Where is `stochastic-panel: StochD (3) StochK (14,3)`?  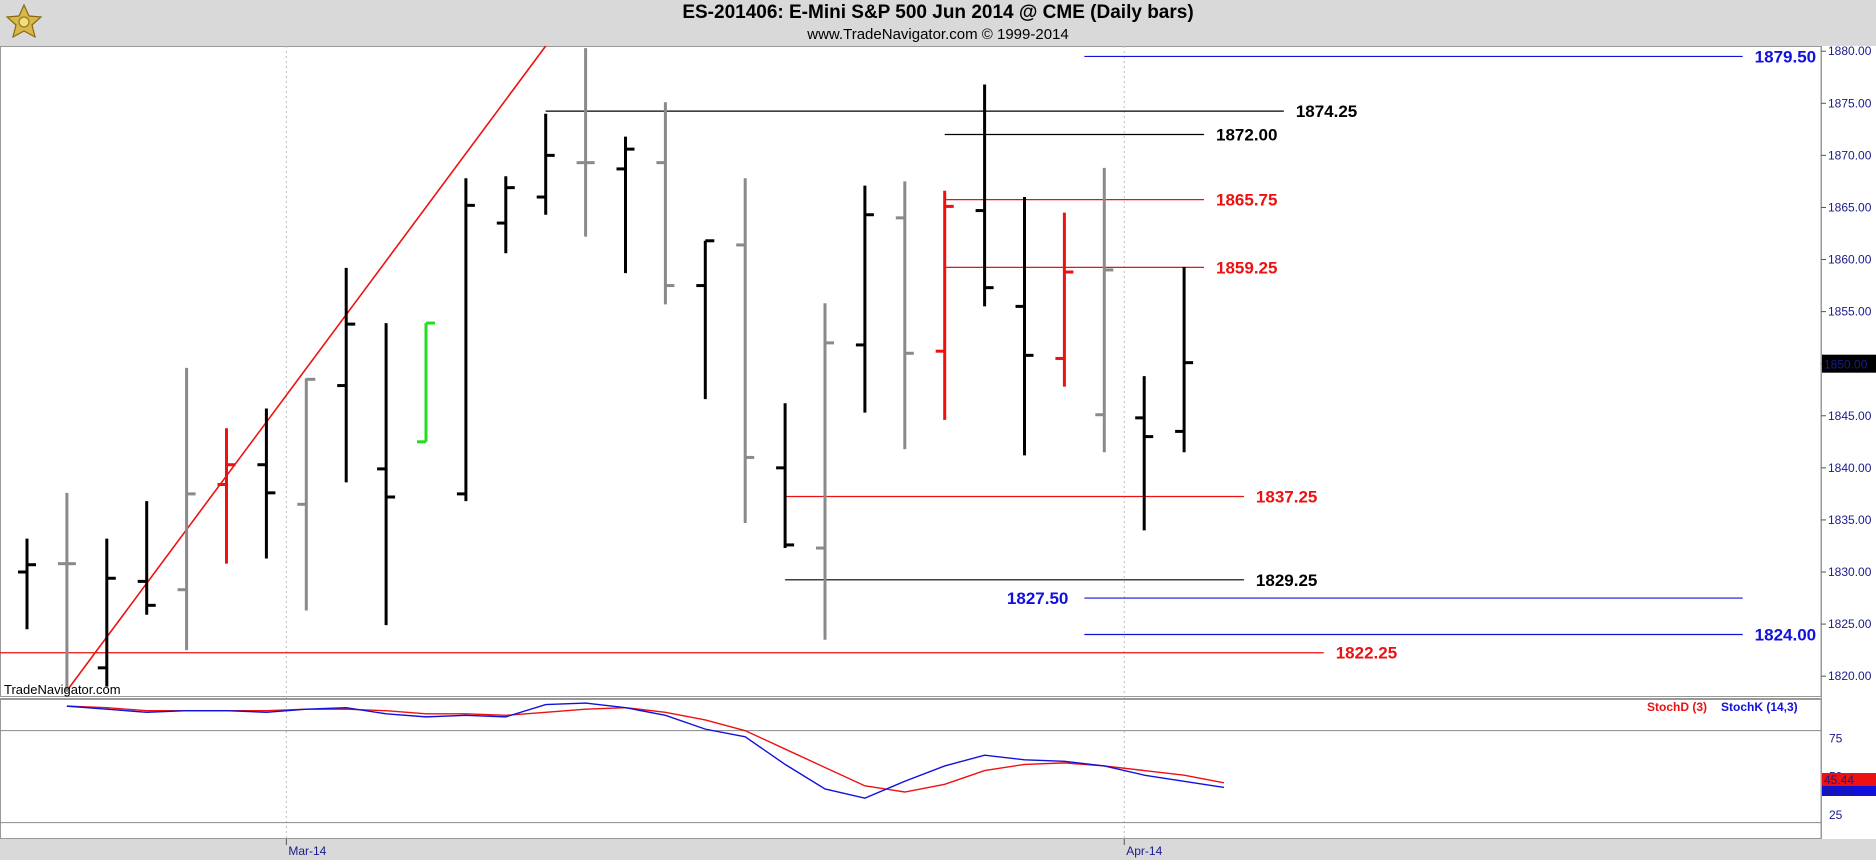
stochastic-panel: StochD (3) StochK (14,3) is located at coordinates (910, 762).